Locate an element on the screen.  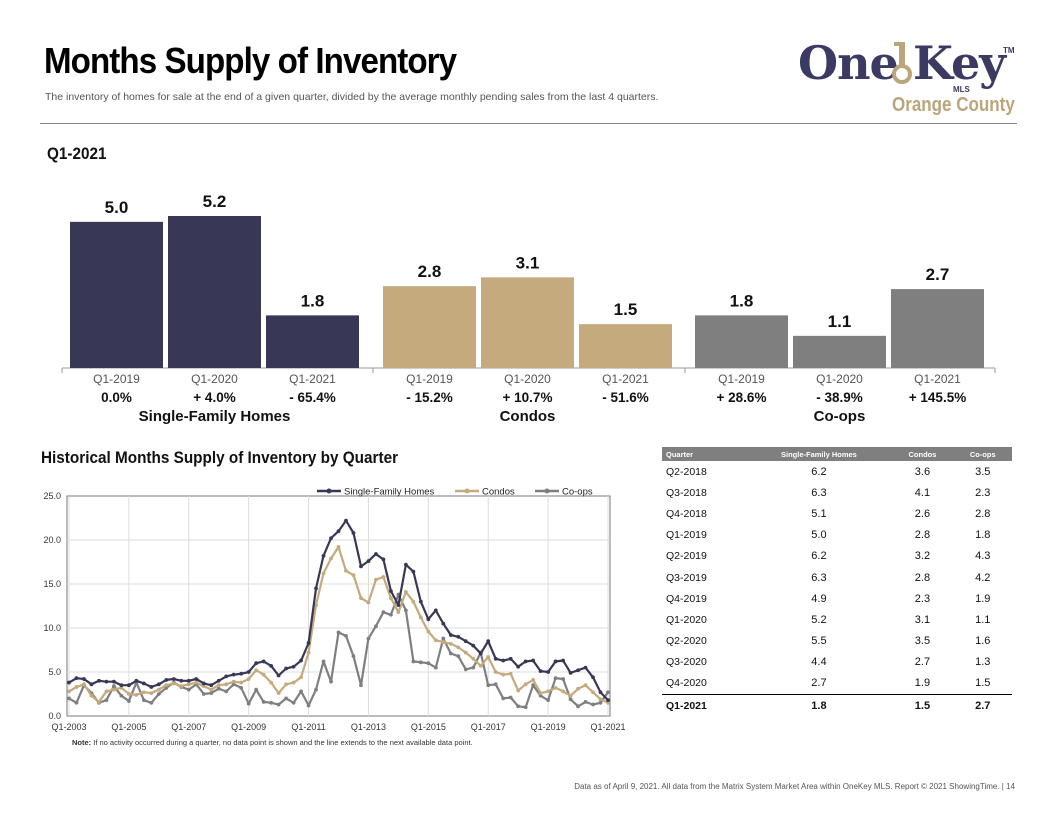
bar-group-label: Condos is located at coordinates (528, 416).